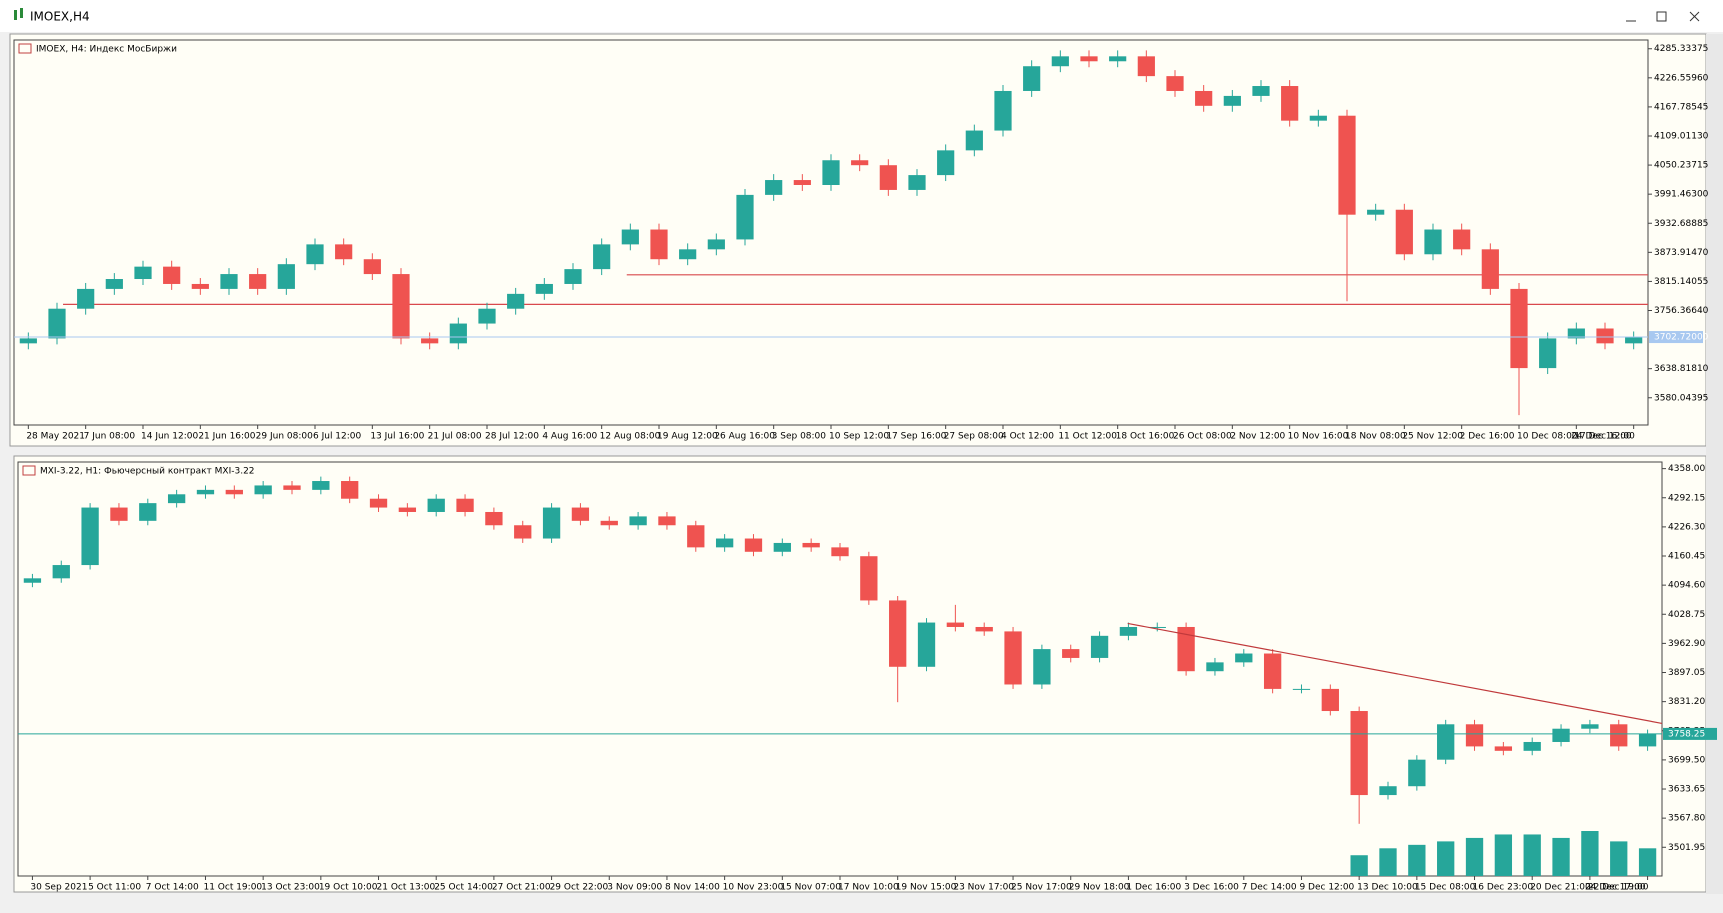  Describe the element at coordinates (868, 888) in the screenshot. I see `x-tick-label: 17 Nov 10:00` at that location.